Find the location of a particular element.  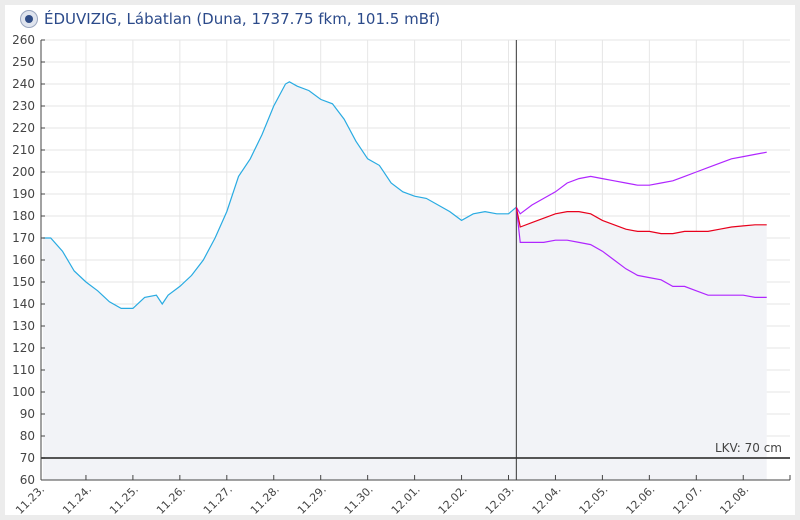

y-tick-label: 240 is located at coordinates (23, 84).